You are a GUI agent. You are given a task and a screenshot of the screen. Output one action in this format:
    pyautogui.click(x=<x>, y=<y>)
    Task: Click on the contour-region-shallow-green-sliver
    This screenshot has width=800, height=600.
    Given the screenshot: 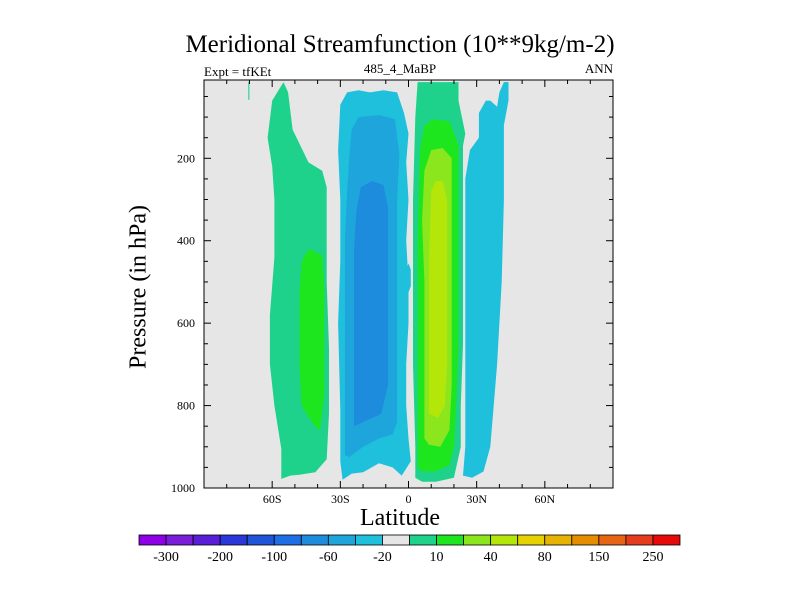 What is the action you would take?
    pyautogui.click(x=249, y=91)
    